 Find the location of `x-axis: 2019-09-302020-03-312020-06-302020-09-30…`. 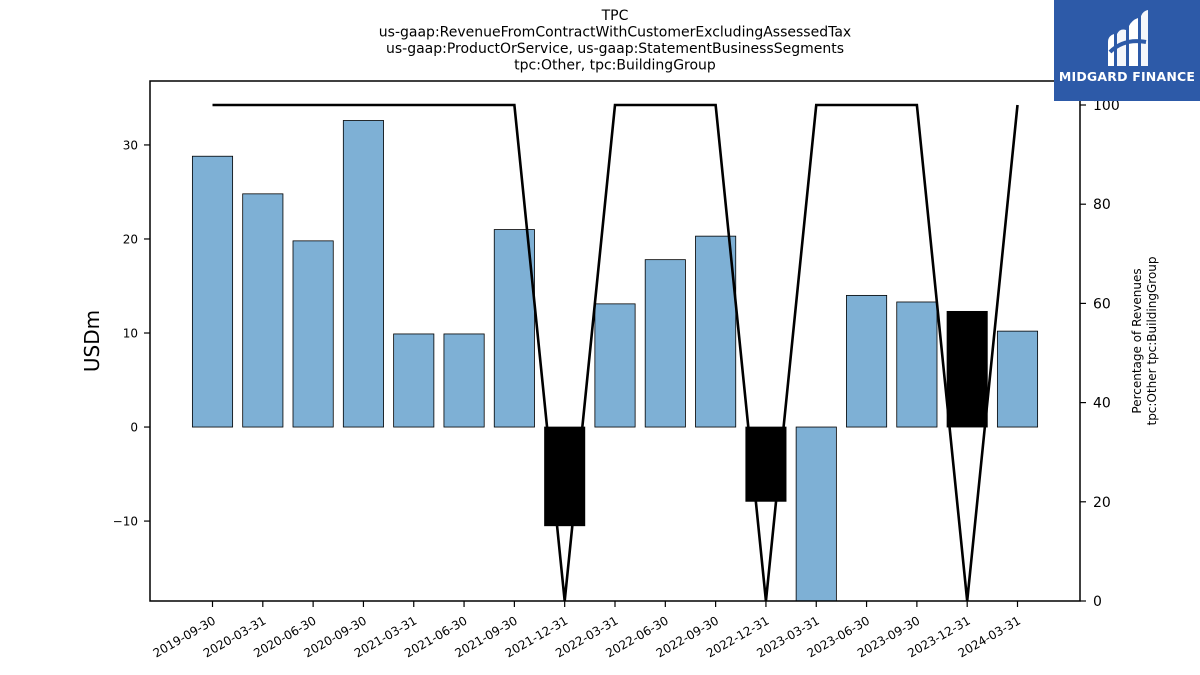

x-axis: 2019-09-302020-03-312020-06-302020-09-30… is located at coordinates (587, 630).